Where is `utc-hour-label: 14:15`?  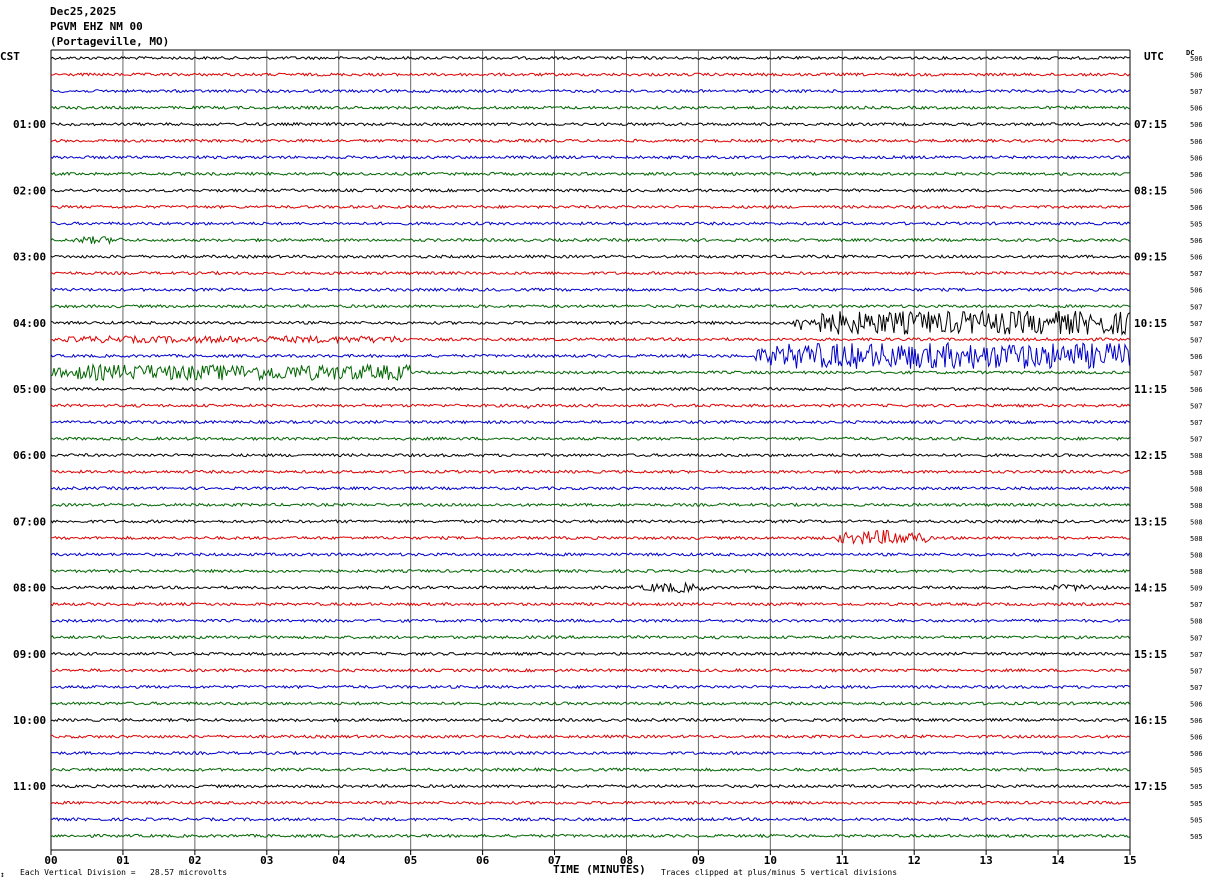 utc-hour-label: 14:15 is located at coordinates (1150, 588).